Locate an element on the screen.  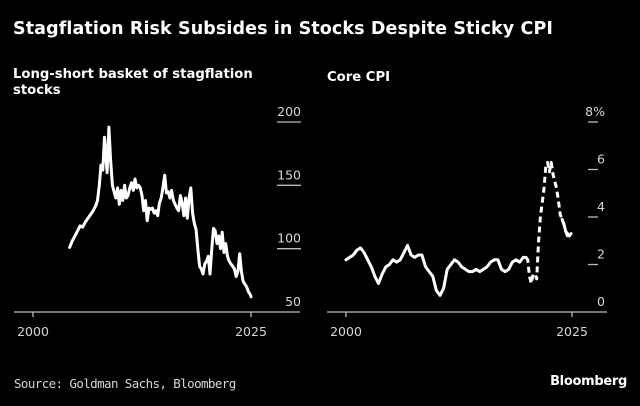
left-y-tick-label: 200 is located at coordinates (289, 111).